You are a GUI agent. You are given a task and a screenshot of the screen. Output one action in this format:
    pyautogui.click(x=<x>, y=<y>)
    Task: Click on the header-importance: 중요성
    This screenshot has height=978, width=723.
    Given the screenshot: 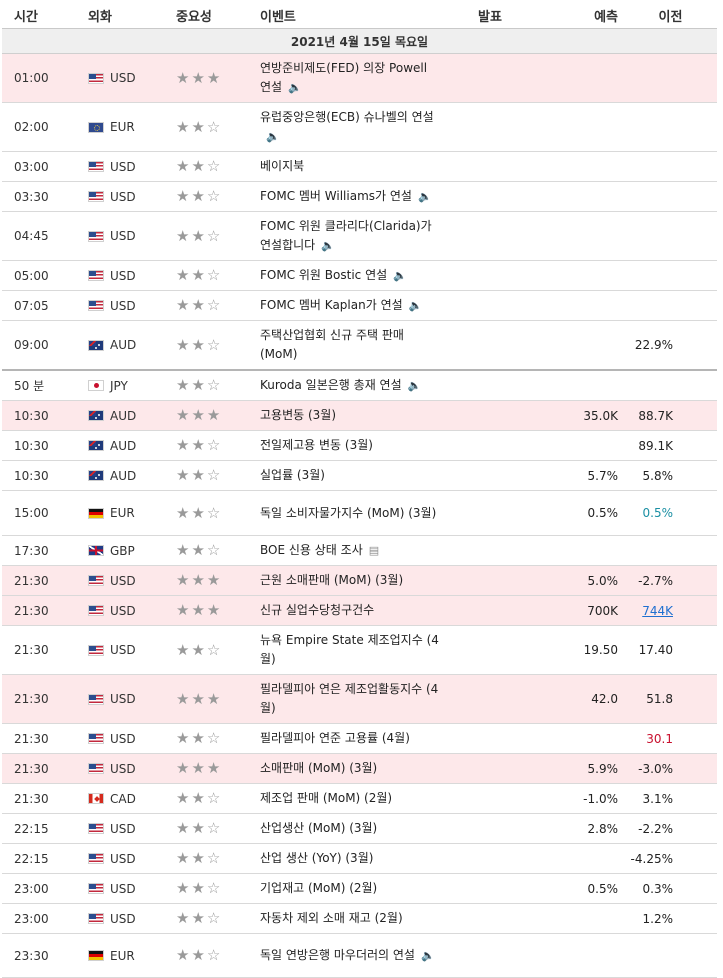 What is the action you would take?
    pyautogui.click(x=204, y=15)
    